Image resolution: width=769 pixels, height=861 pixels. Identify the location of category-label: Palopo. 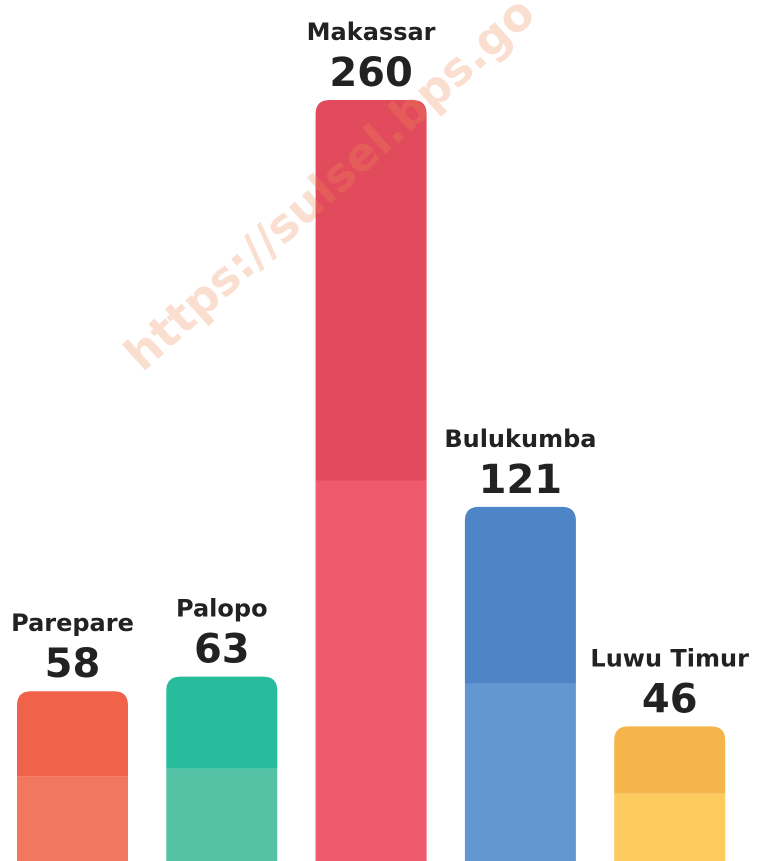
(222, 609).